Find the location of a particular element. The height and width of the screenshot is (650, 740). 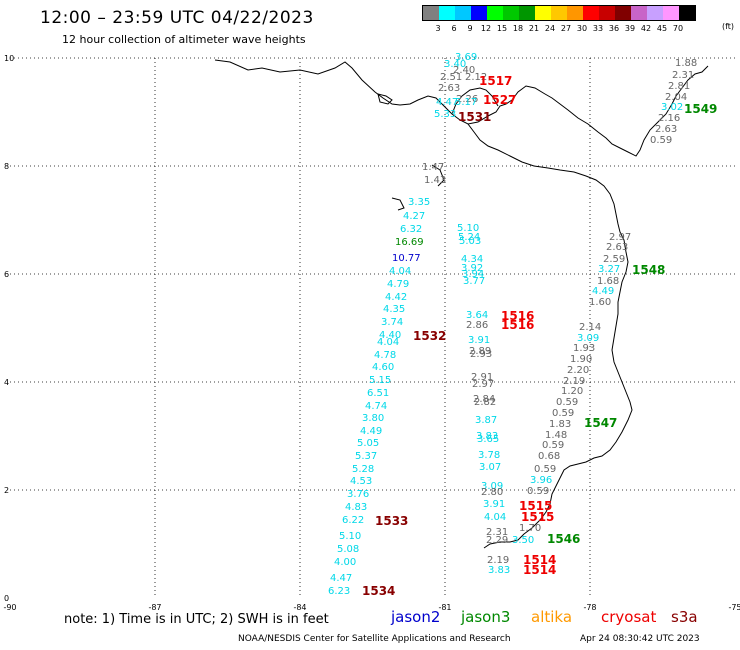

wave-height-value: 3.64 is located at coordinates (477, 315).